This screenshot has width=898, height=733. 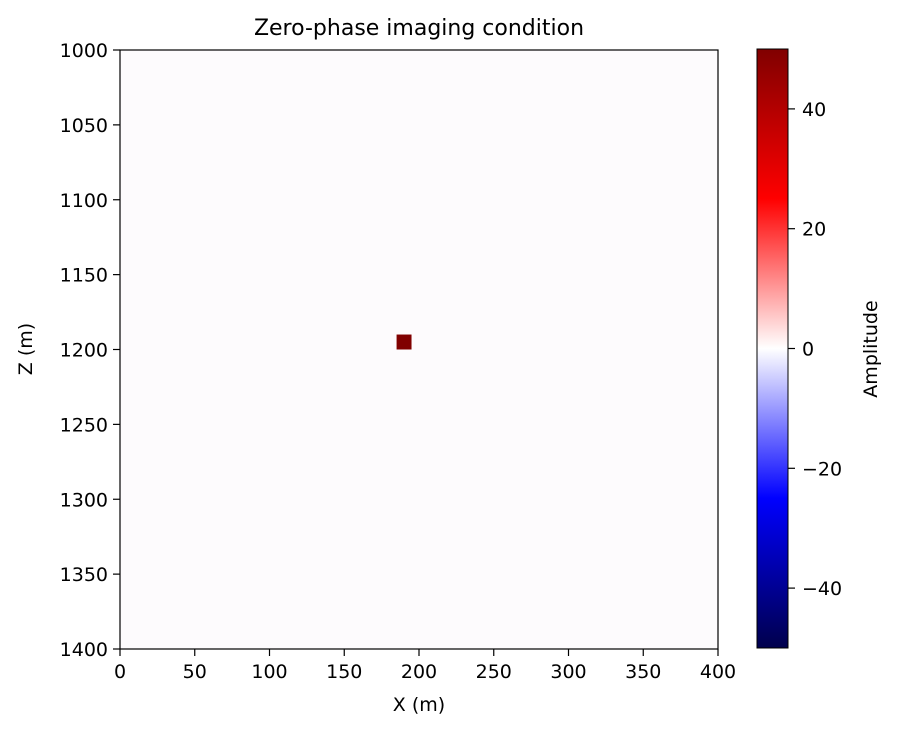 What do you see at coordinates (643, 672) in the screenshot?
I see `x-tick-label: 350` at bounding box center [643, 672].